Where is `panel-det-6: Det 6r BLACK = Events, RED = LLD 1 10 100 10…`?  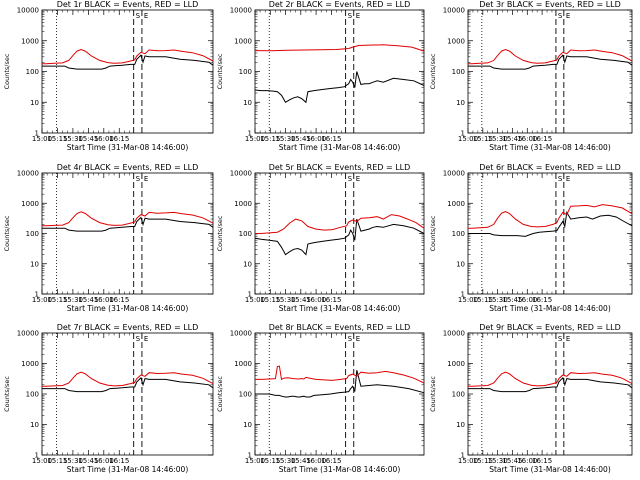
panel-det-6: Det 6r BLACK = Events, RED = LLD 1 10 100 10… is located at coordinates (531, 238).